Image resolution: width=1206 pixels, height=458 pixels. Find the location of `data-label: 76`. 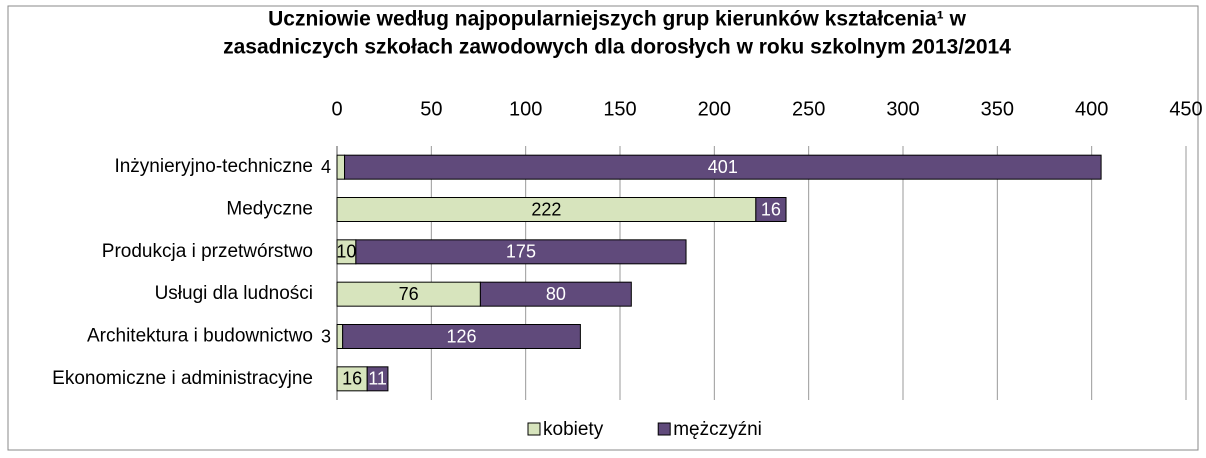

data-label: 76 is located at coordinates (409, 294).